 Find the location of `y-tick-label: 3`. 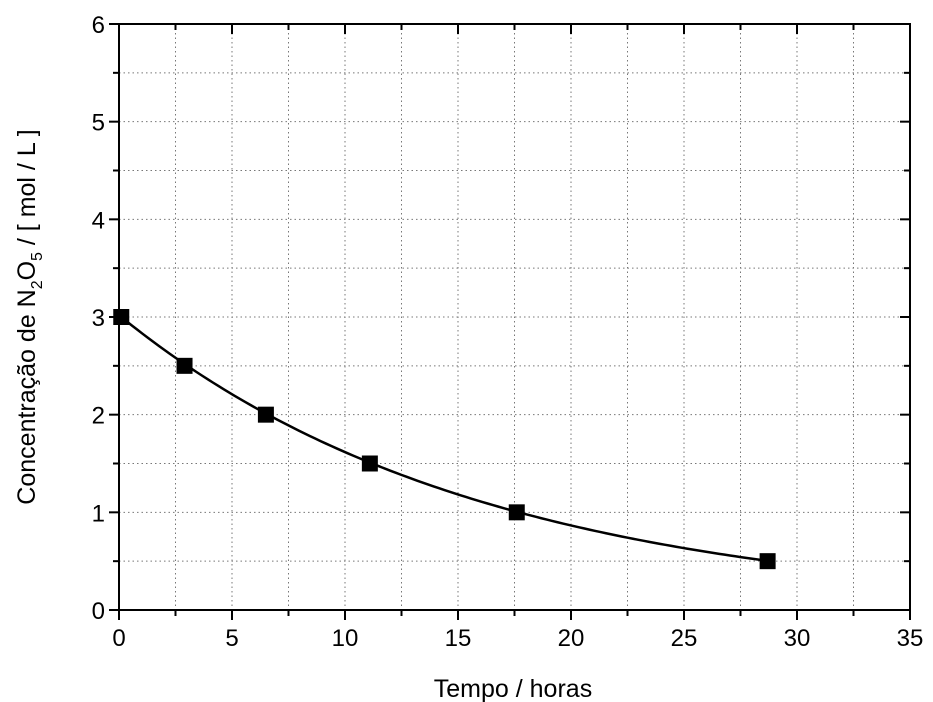

y-tick-label: 3 is located at coordinates (98, 318).